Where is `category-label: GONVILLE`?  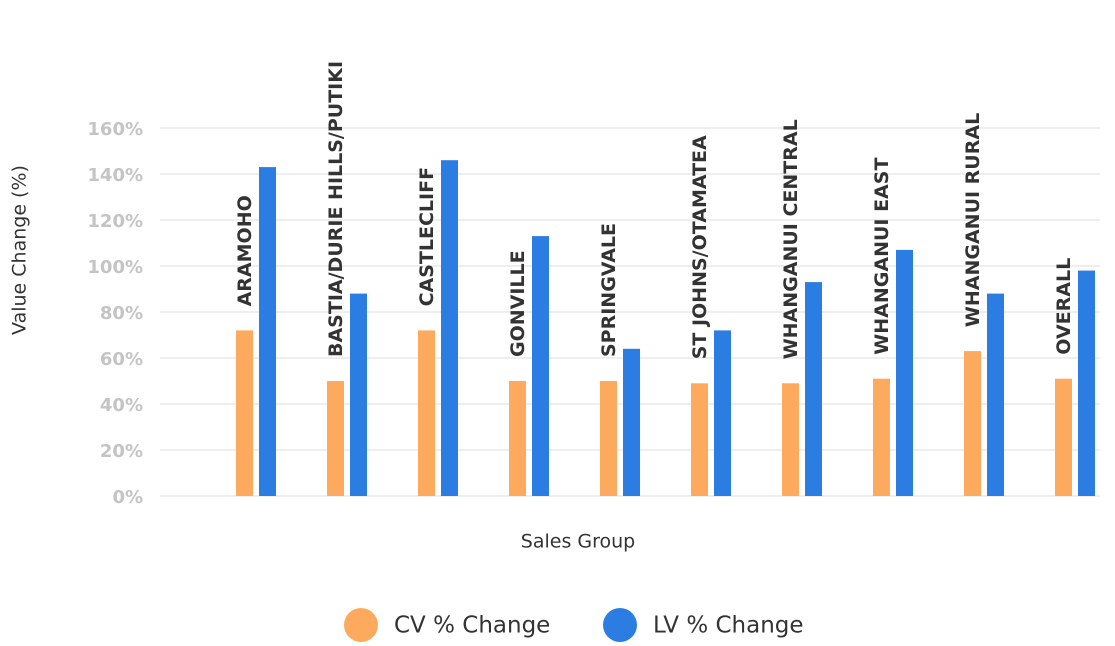
category-label: GONVILLE is located at coordinates (518, 303).